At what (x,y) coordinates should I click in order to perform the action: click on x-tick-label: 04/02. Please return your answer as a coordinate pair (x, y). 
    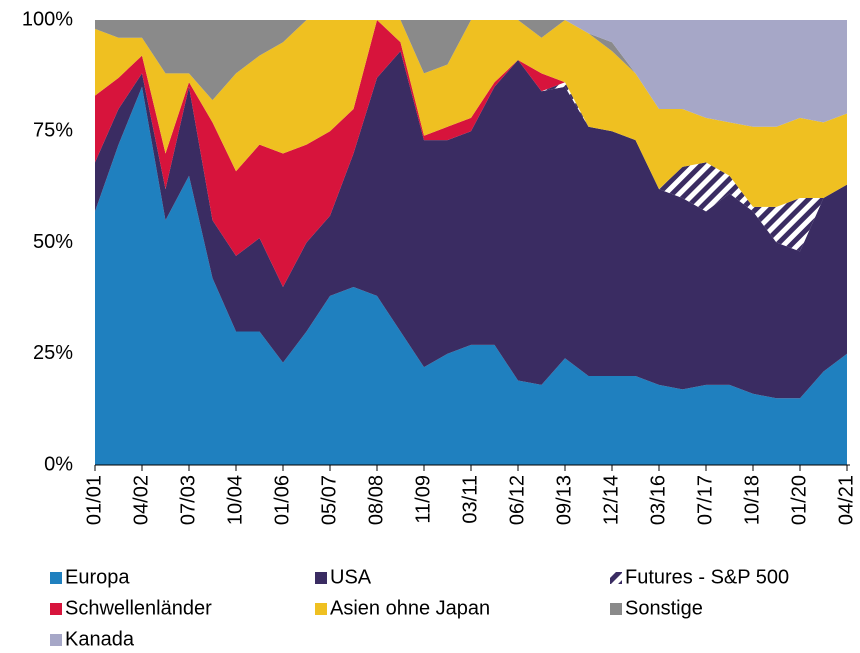
    Looking at the image, I should click on (141, 500).